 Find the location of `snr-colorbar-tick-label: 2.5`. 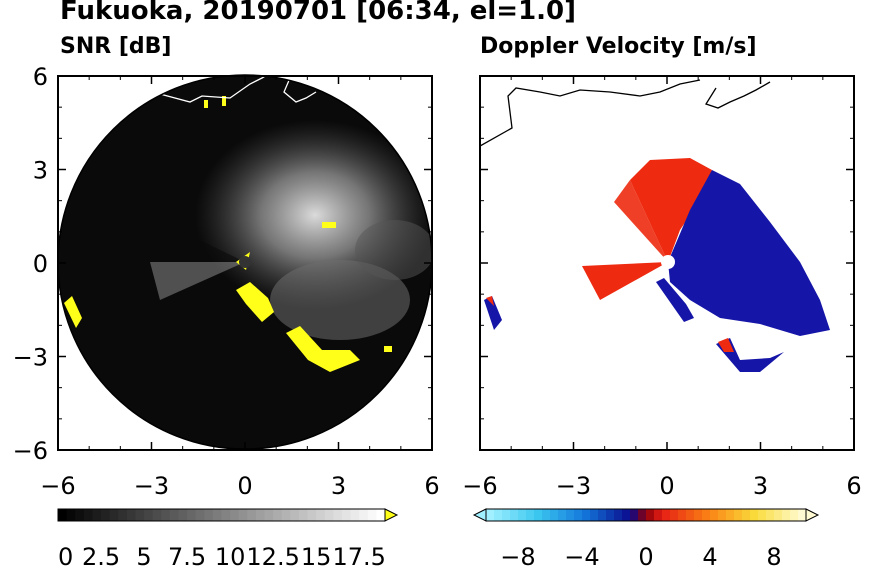

snr-colorbar-tick-label: 2.5 is located at coordinates (101, 556).